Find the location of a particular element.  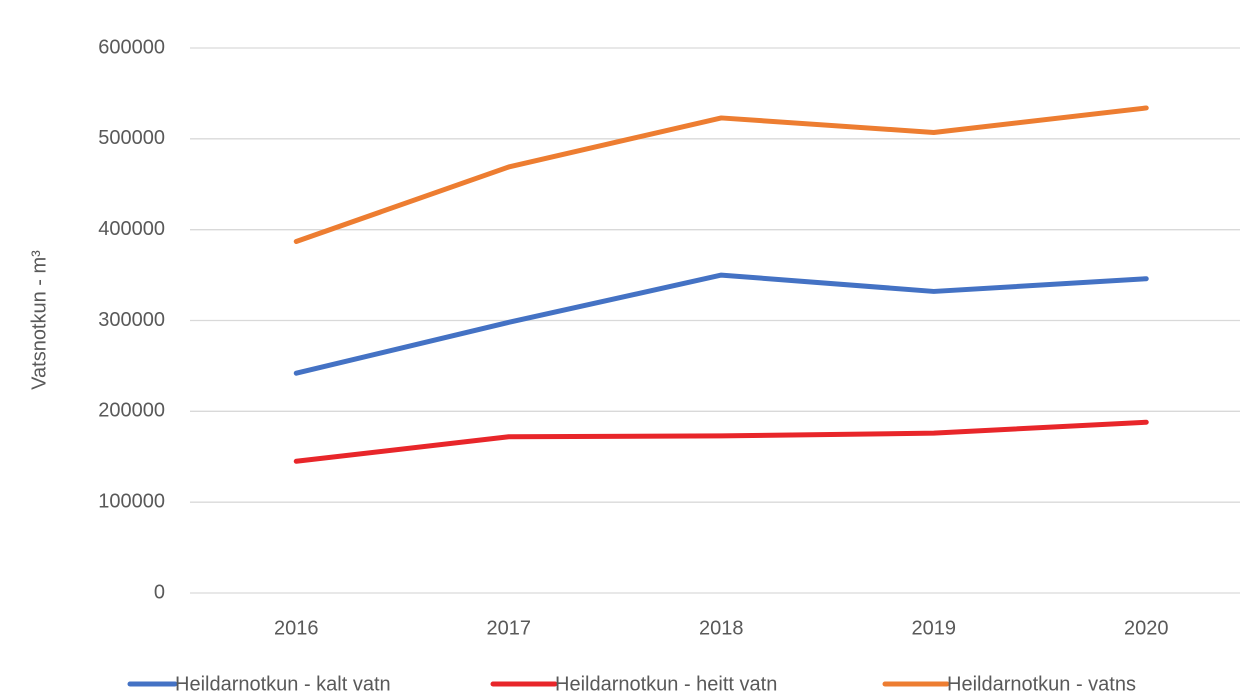

x-tick-label: 2016 is located at coordinates (296, 628).